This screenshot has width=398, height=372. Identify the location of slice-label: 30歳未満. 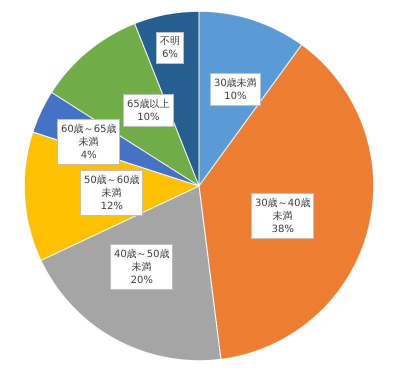
(235, 83).